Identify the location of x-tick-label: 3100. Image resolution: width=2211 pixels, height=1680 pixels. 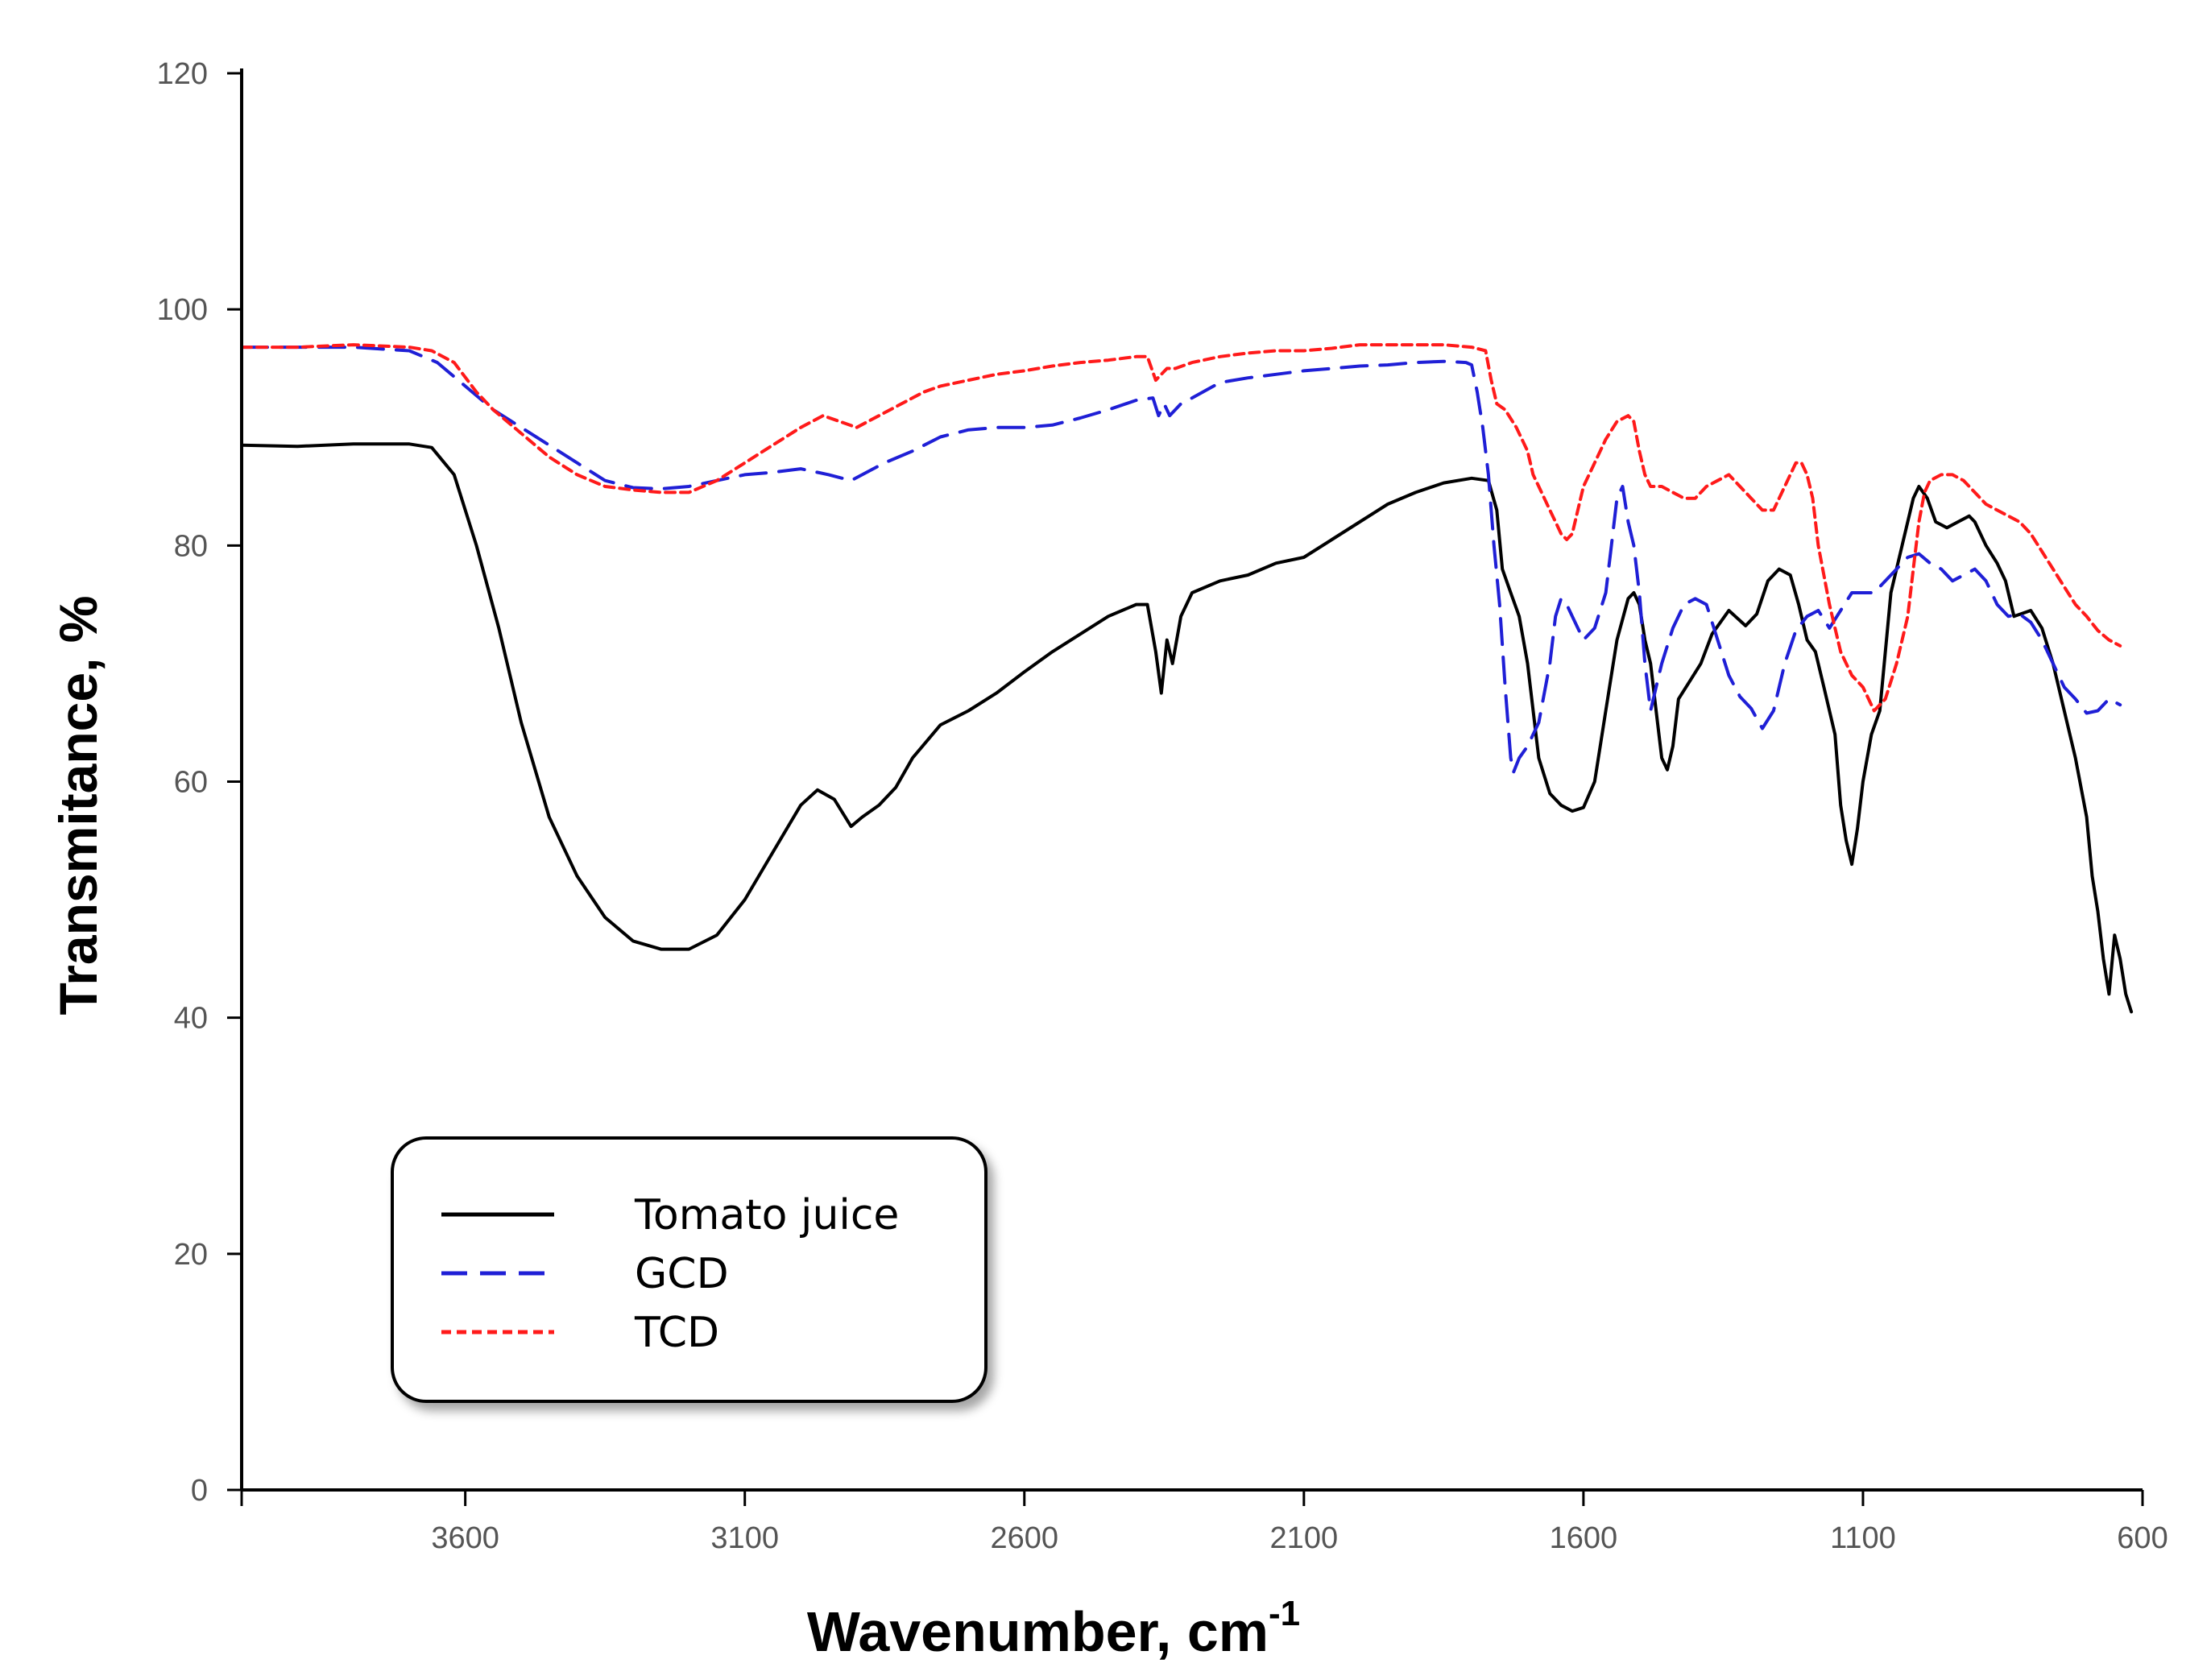
(744, 1538).